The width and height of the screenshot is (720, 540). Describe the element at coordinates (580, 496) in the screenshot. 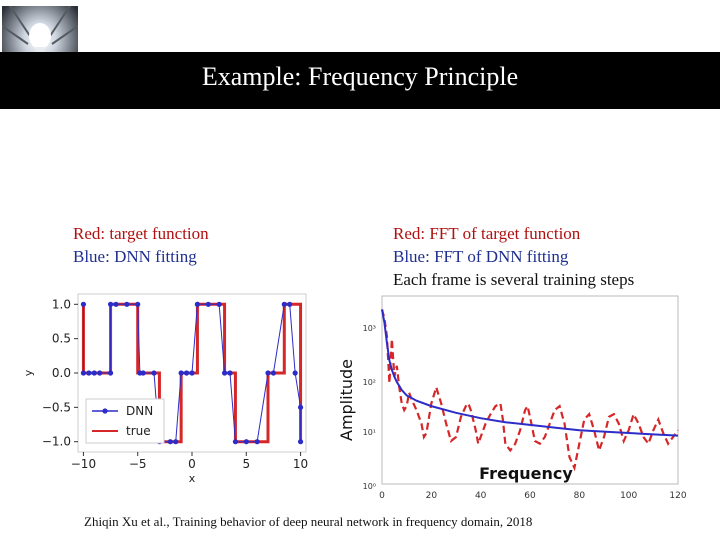

I see `x-tick-label: 80` at that location.